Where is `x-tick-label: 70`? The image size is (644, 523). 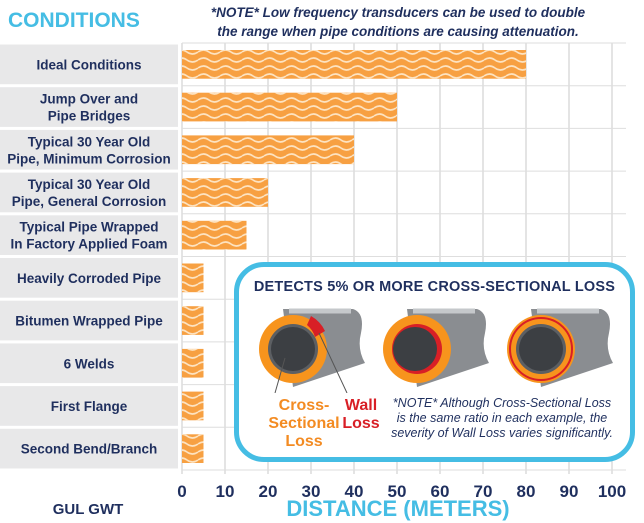 x-tick-label: 70 is located at coordinates (483, 491).